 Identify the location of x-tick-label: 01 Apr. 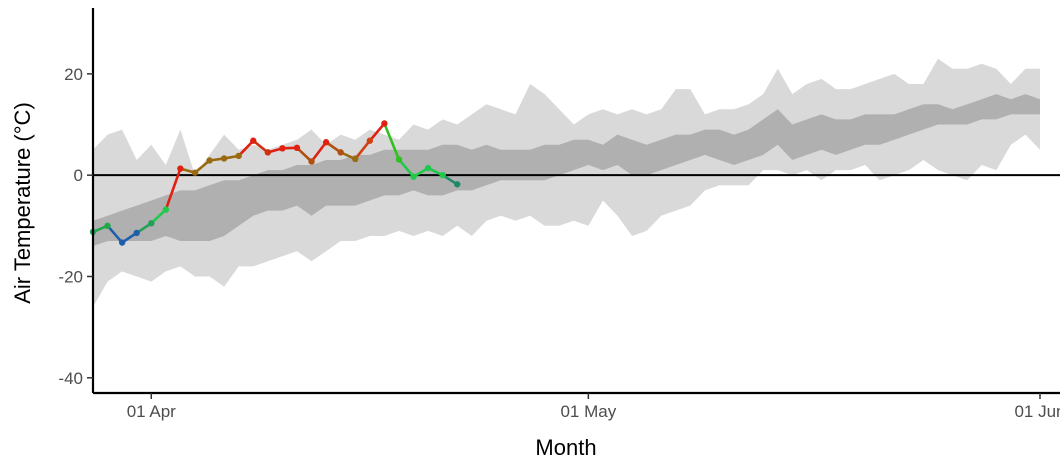
(151, 411).